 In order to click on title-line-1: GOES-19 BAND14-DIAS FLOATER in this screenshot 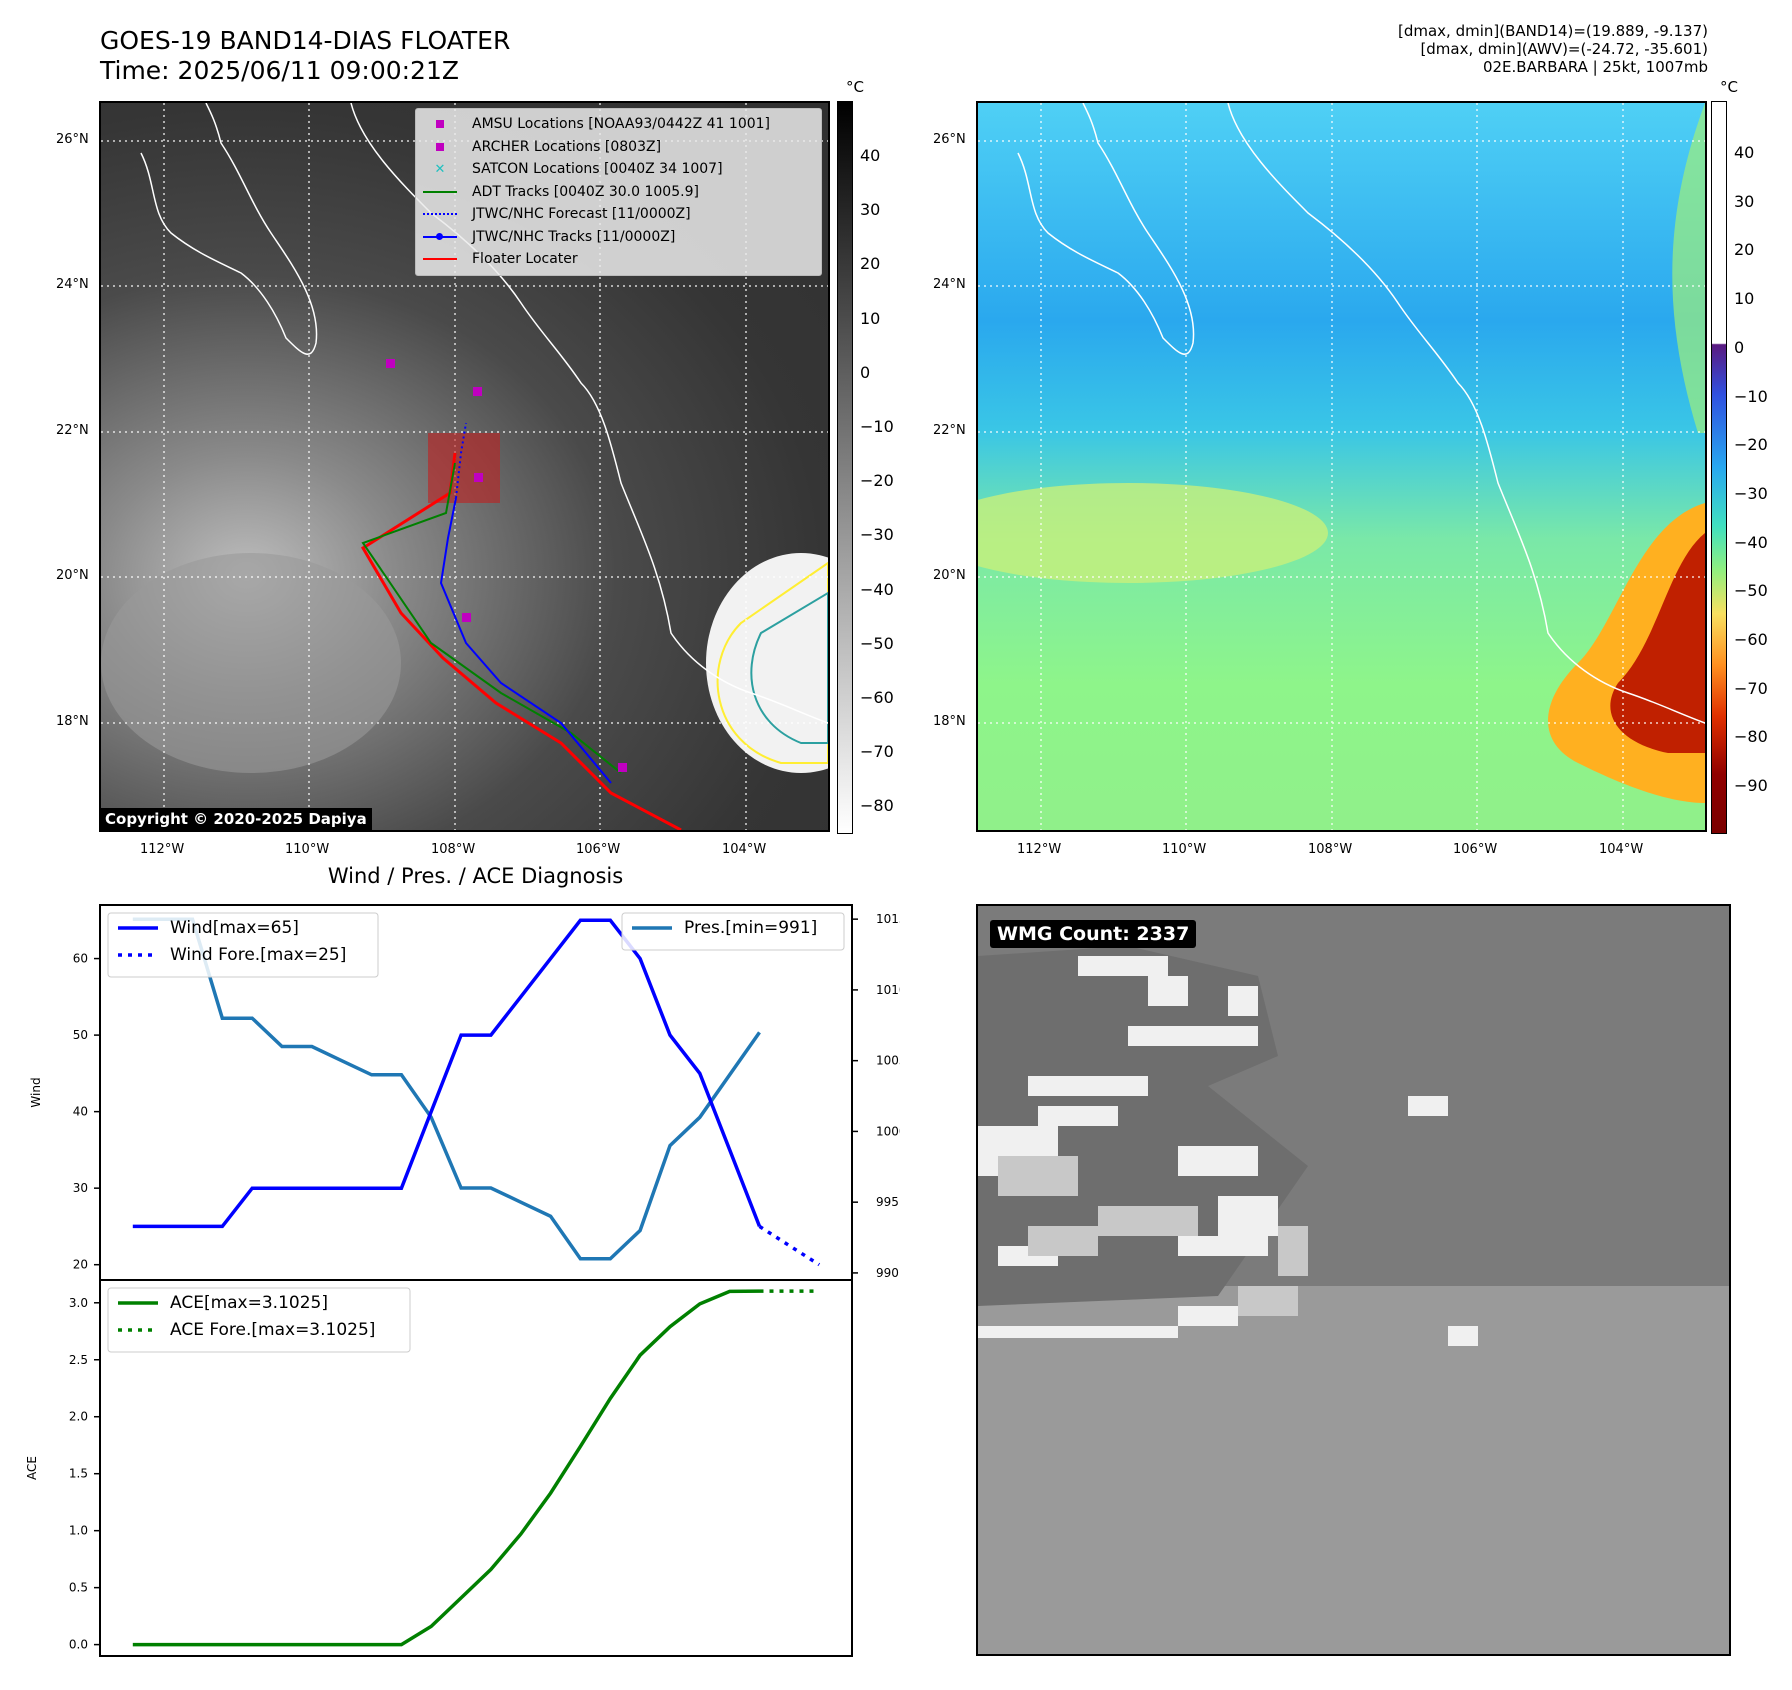, I will do `click(305, 40)`.